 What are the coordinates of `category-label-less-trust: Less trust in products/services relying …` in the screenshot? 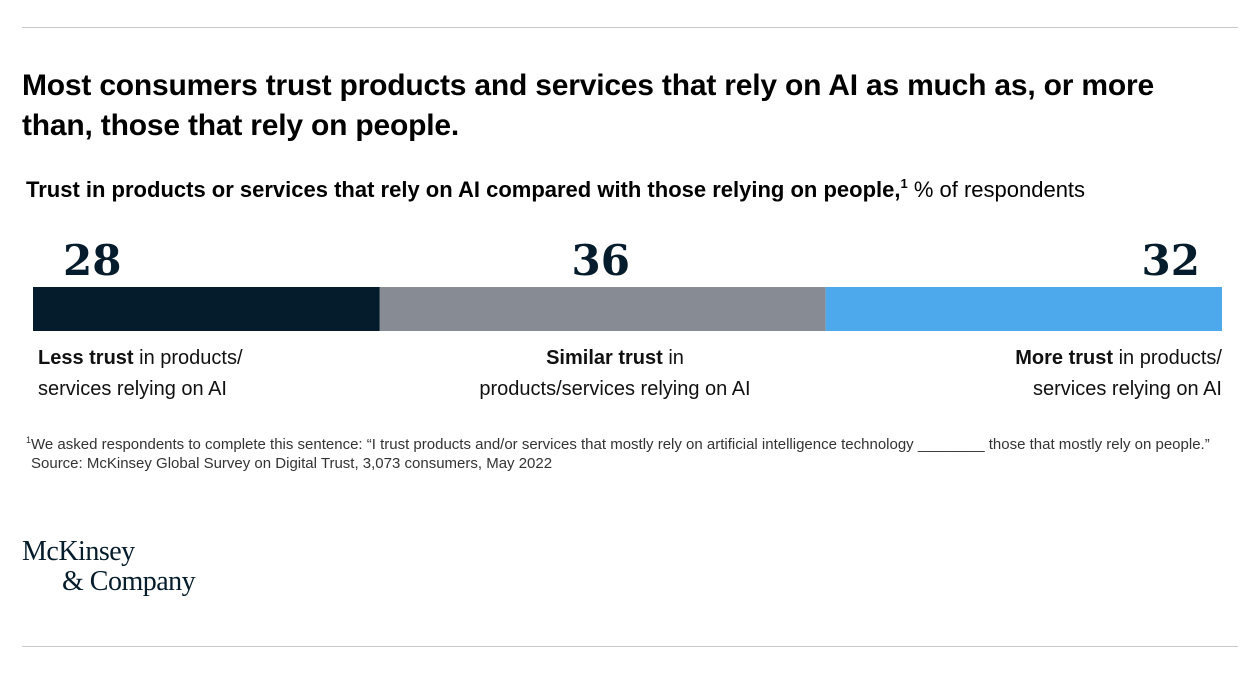 It's located at (140, 374).